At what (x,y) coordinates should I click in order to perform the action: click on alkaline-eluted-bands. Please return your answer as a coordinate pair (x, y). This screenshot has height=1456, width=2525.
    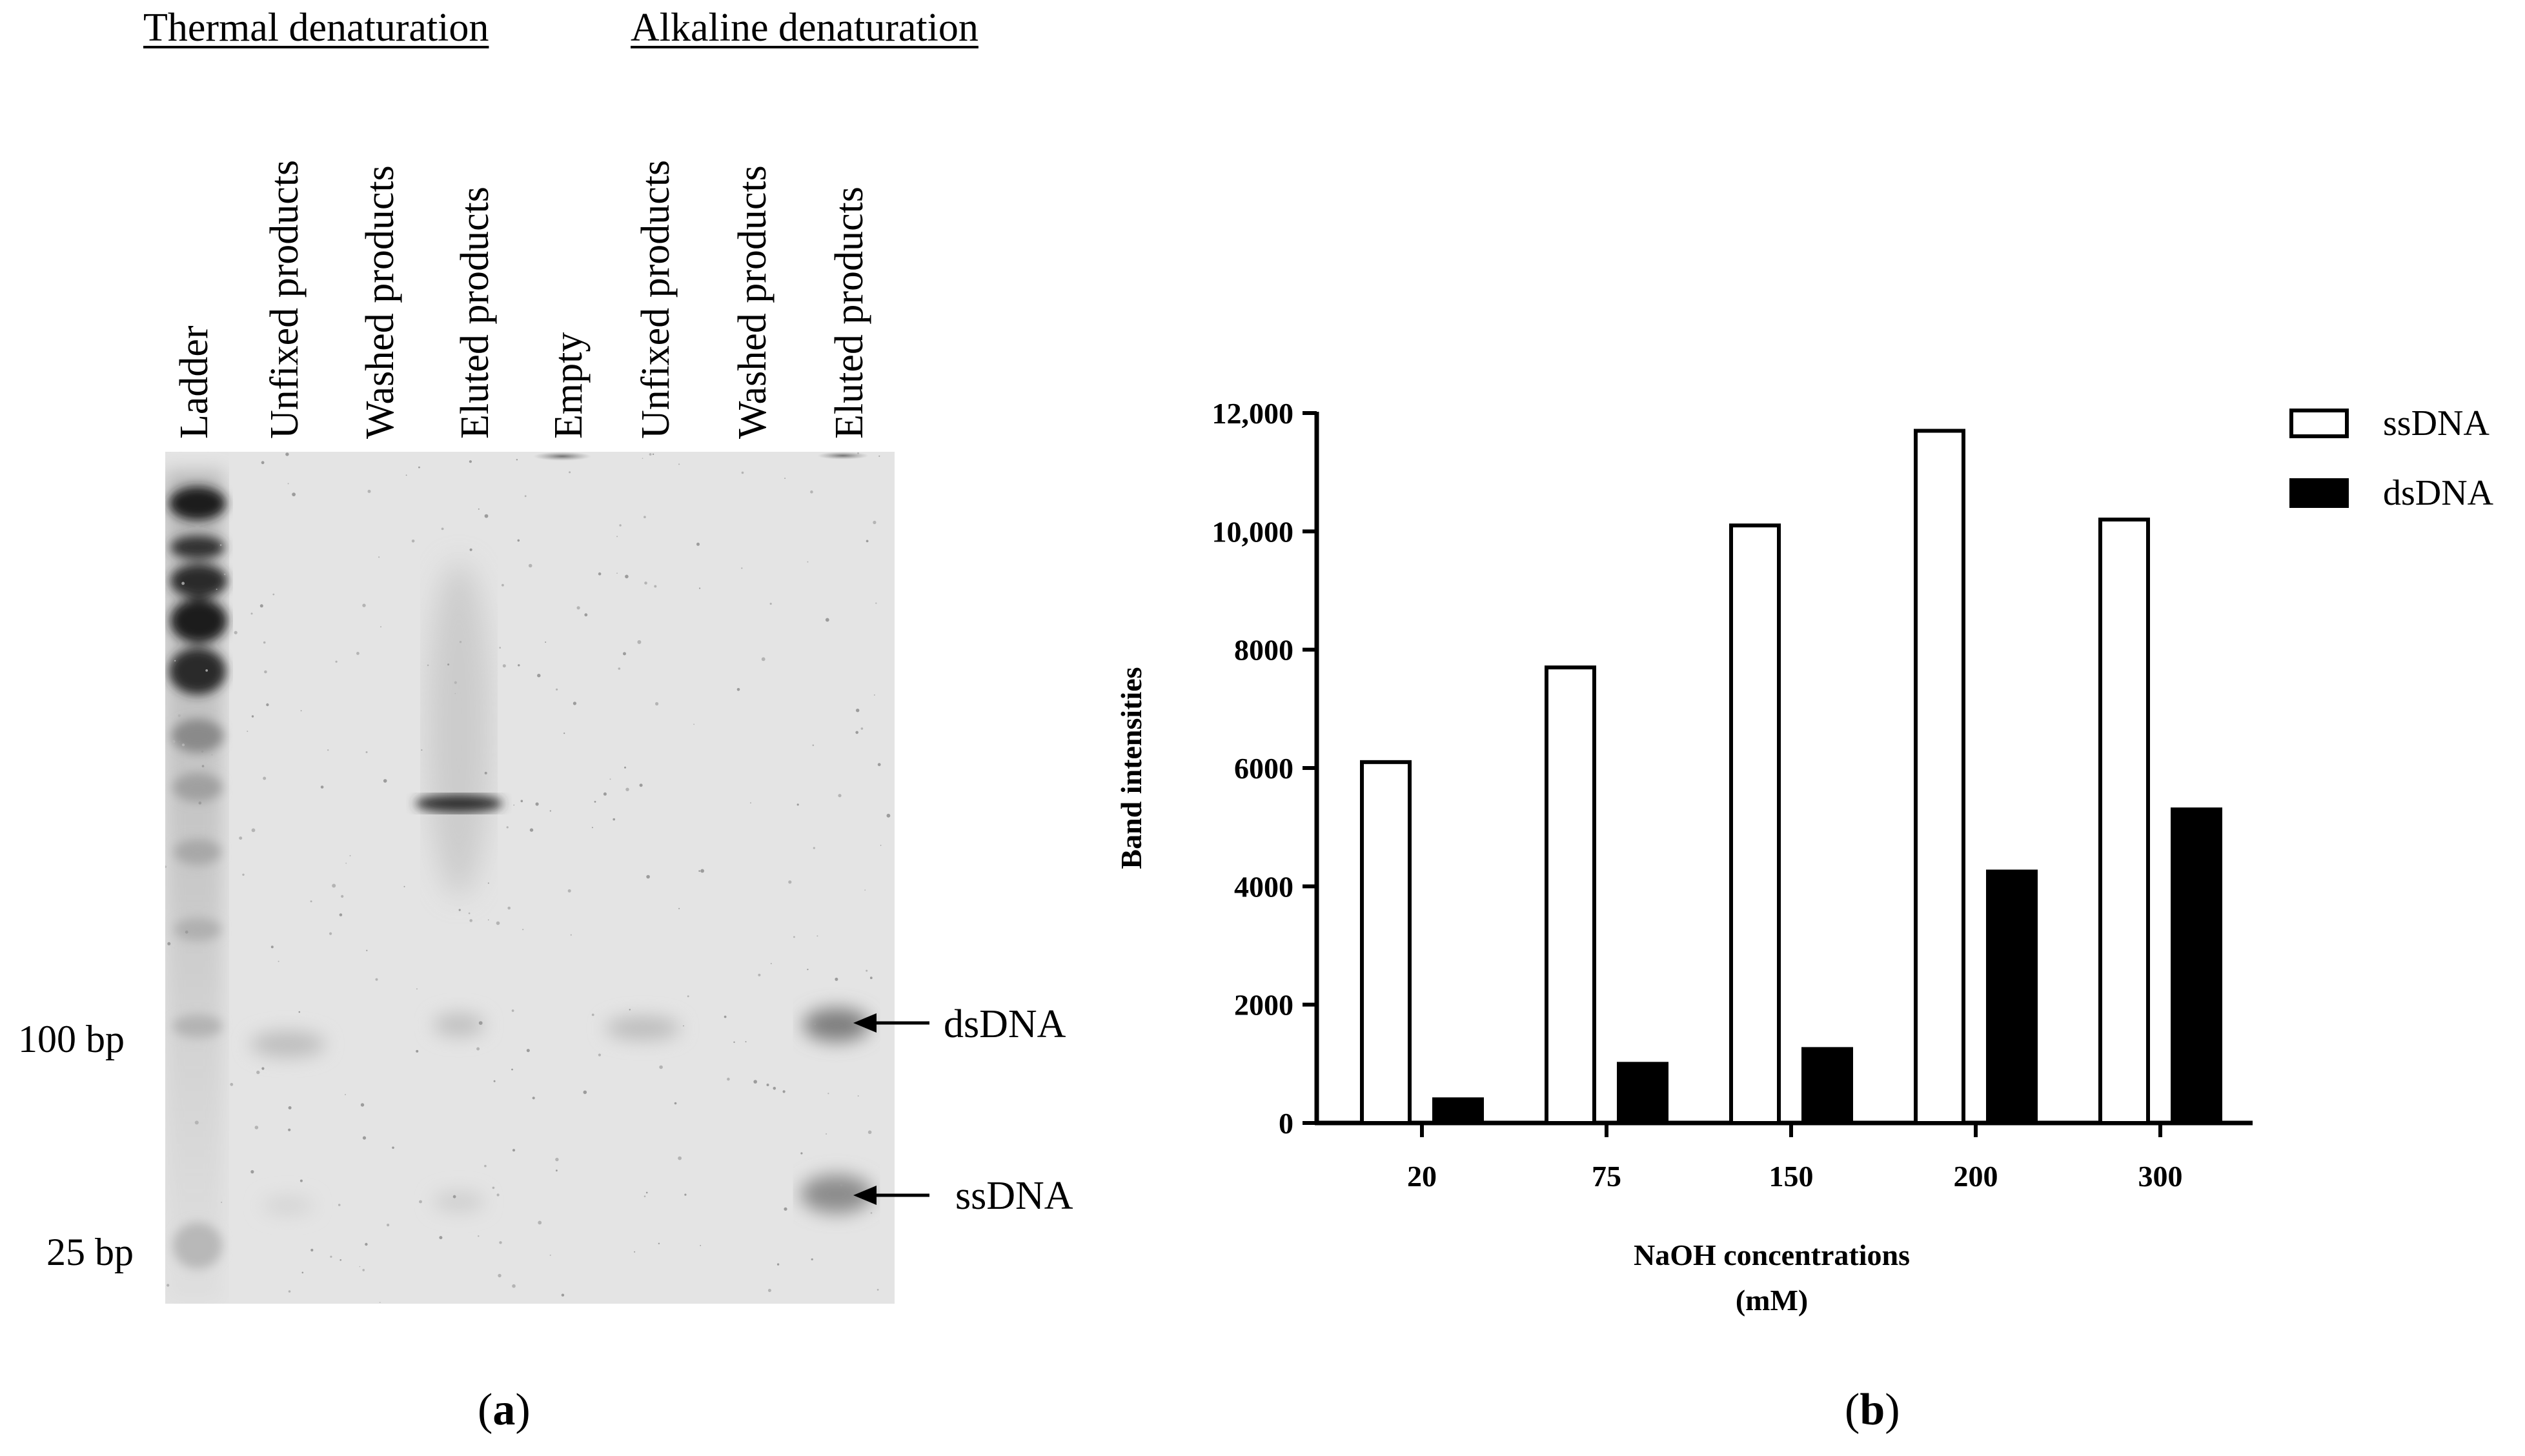
    Looking at the image, I should click on (836, 1111).